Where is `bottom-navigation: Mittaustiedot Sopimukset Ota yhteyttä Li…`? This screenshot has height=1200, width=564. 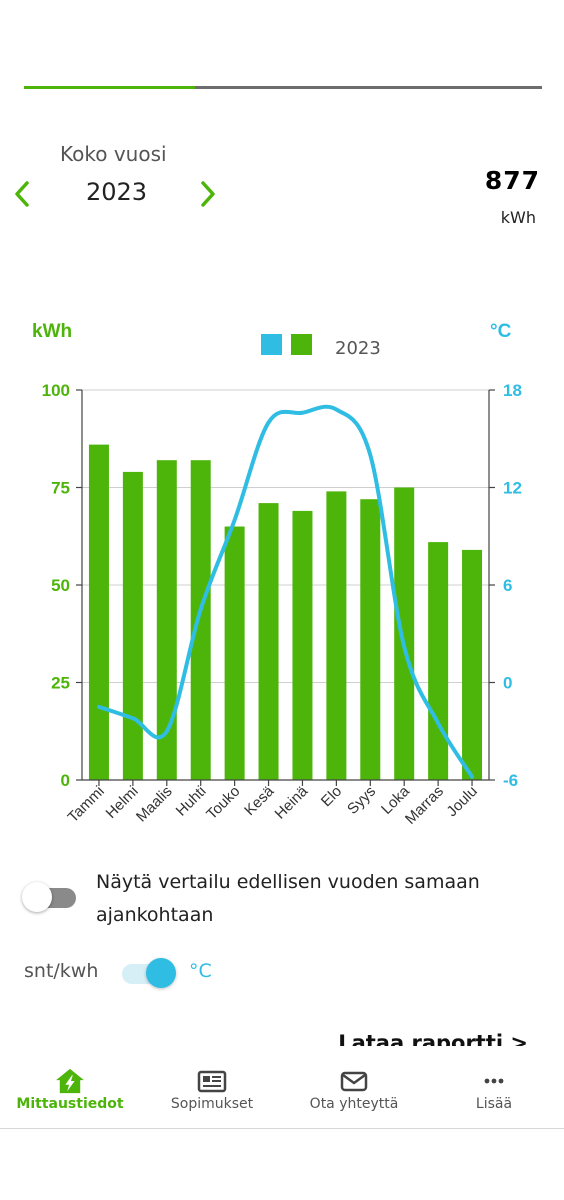
bottom-navigation: Mittaustiedot Sopimukset Ota yhteyttä Li… is located at coordinates (282, 1094).